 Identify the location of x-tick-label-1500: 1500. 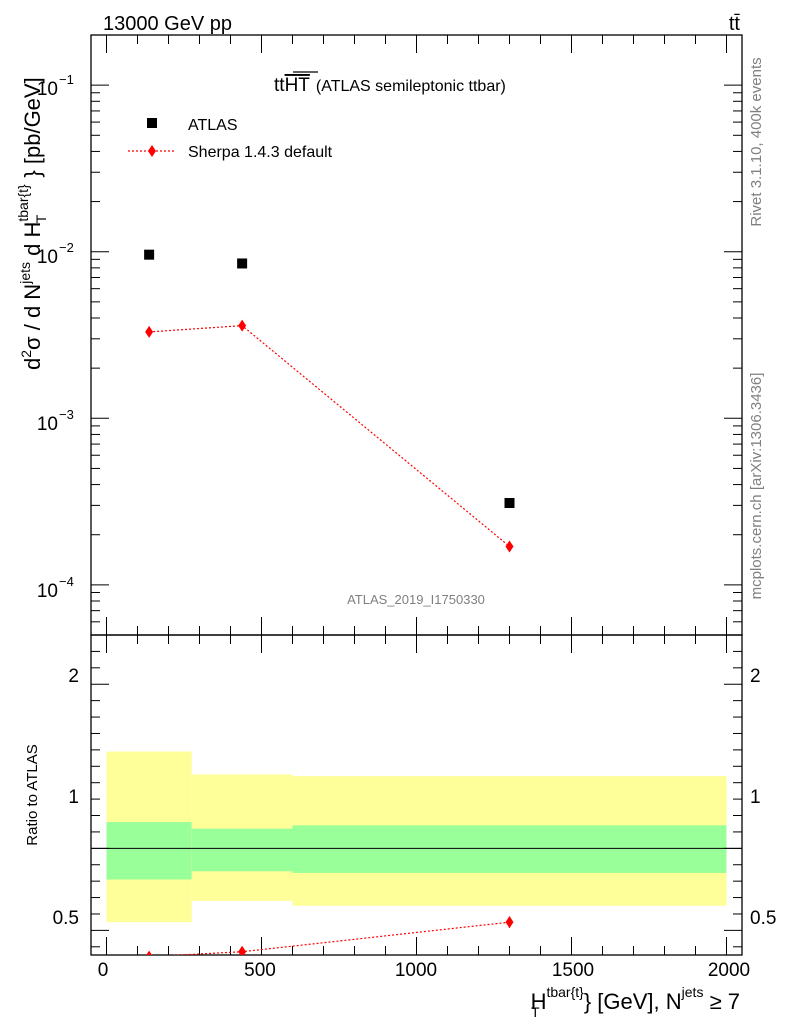
(573, 970).